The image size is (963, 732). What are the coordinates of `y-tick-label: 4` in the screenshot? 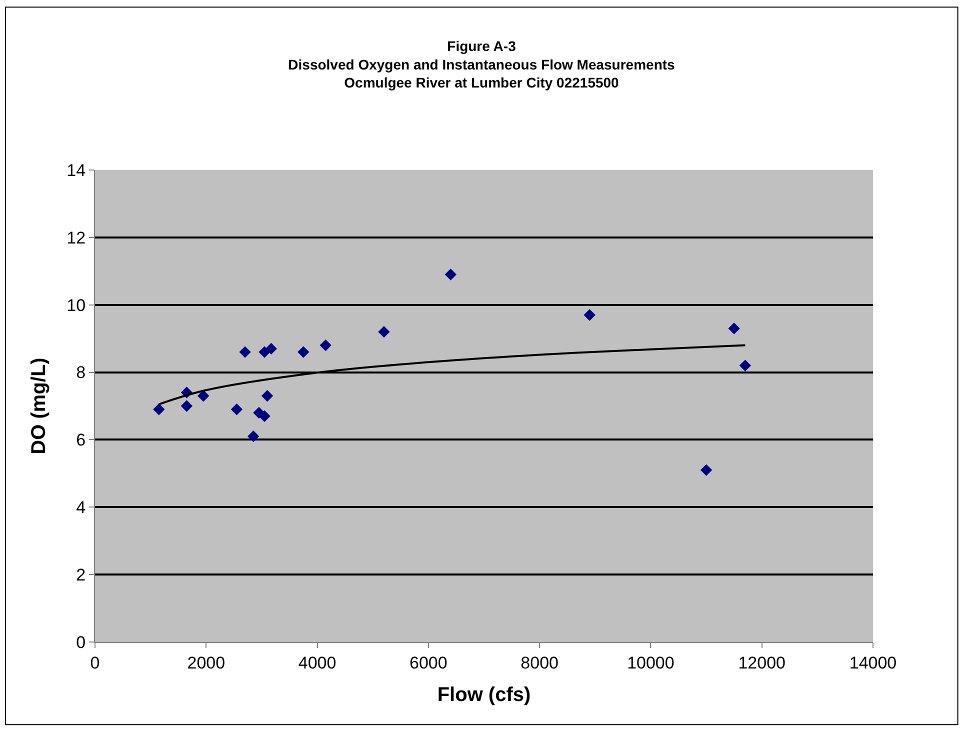 It's located at (81, 508).